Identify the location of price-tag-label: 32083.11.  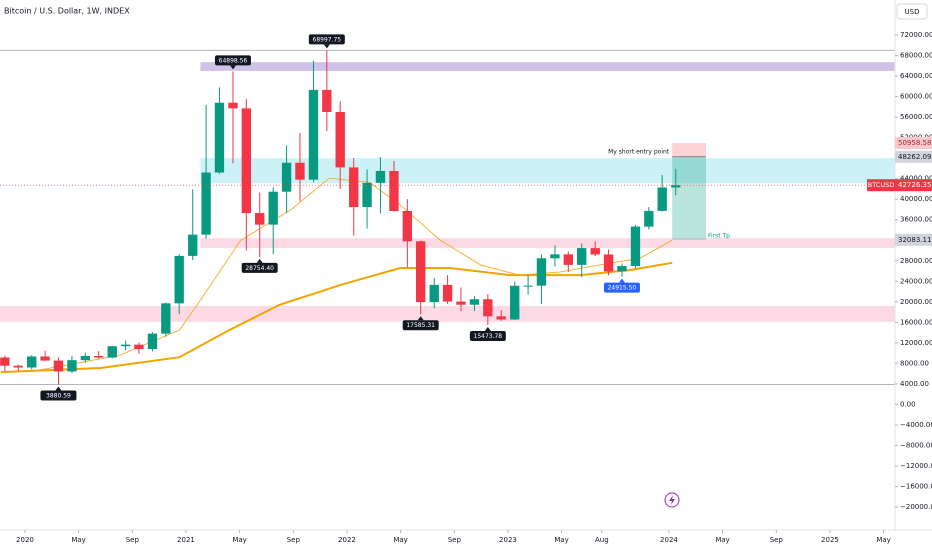
(914, 240).